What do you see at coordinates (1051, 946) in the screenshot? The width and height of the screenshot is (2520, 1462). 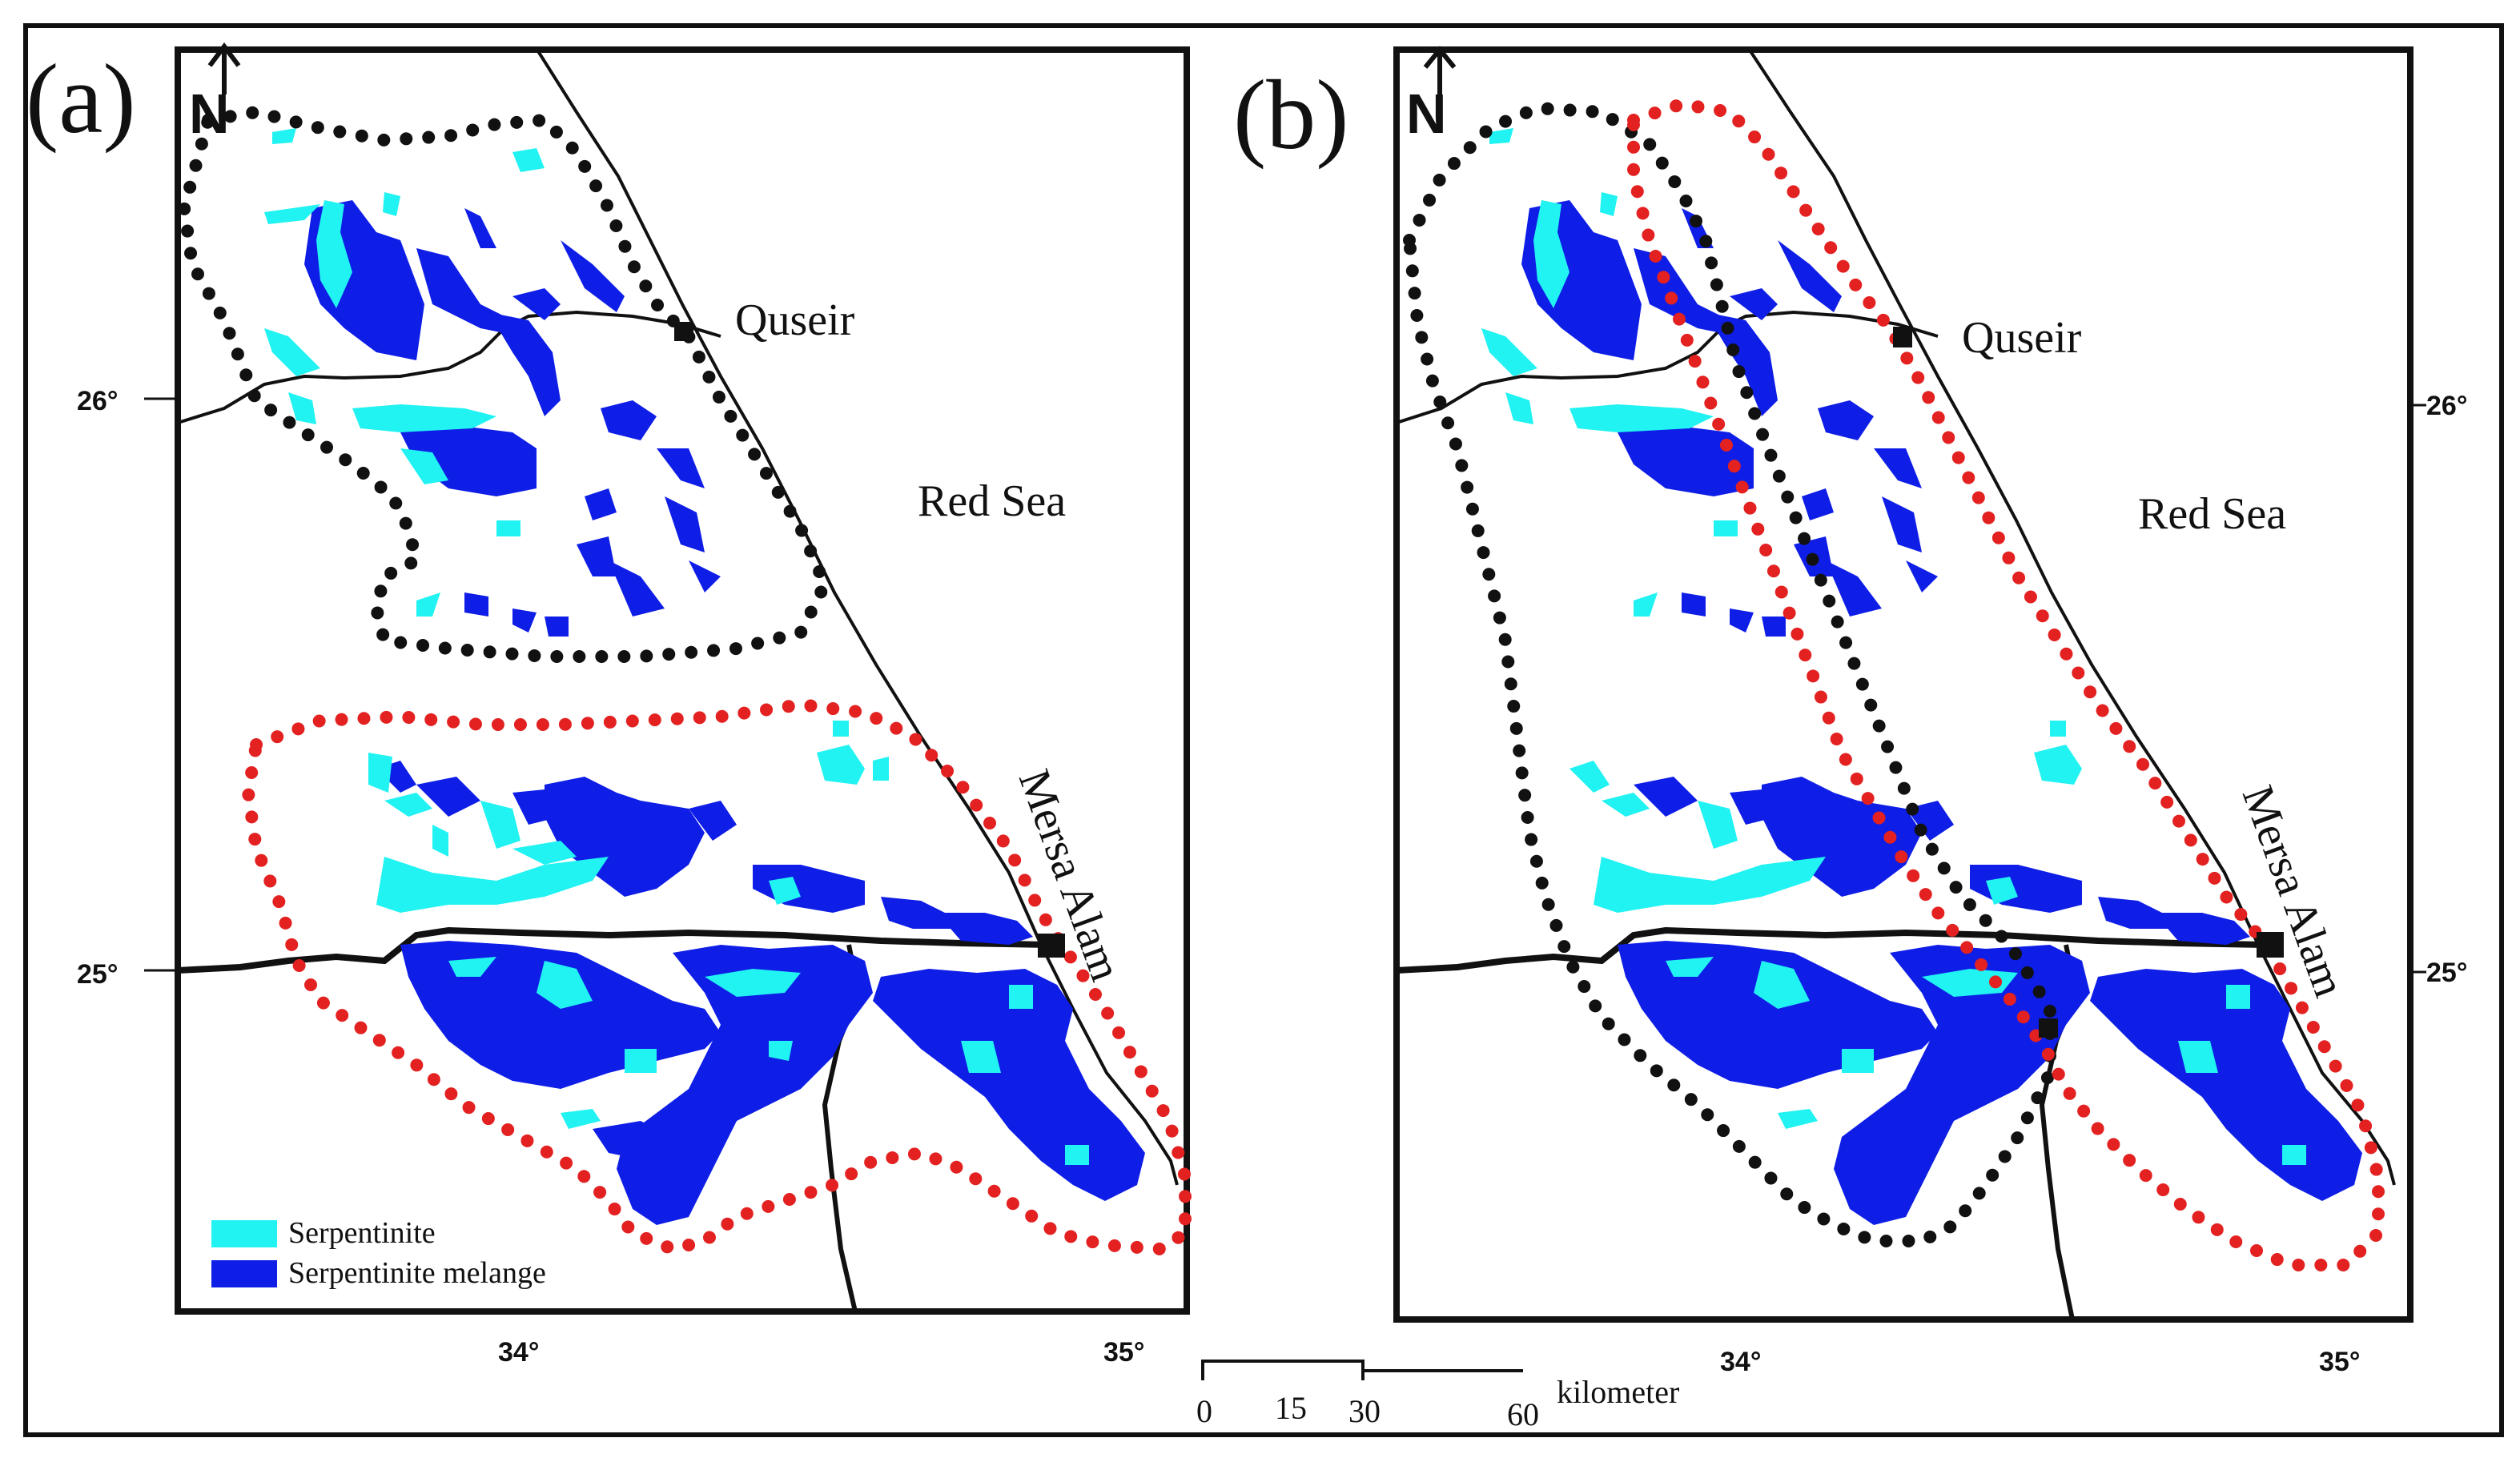 I see `mersa-alam-marker-a` at bounding box center [1051, 946].